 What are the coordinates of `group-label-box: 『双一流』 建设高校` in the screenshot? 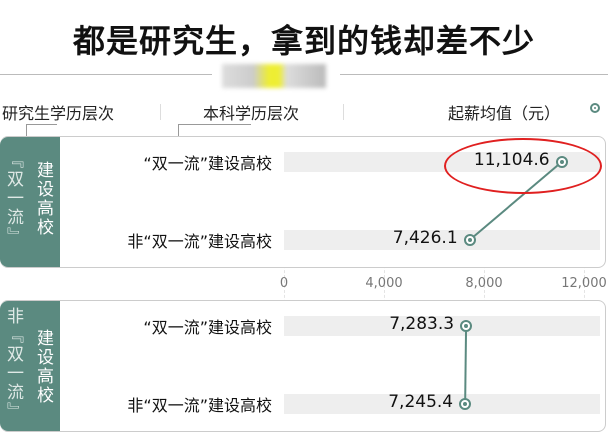 It's located at (30, 202).